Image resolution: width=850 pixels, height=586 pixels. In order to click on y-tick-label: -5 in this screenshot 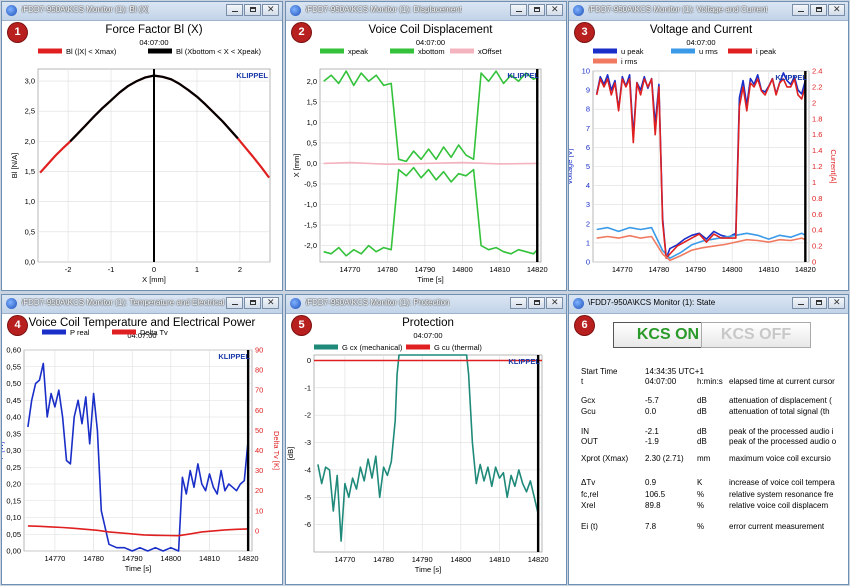, I will do `click(307, 497)`.